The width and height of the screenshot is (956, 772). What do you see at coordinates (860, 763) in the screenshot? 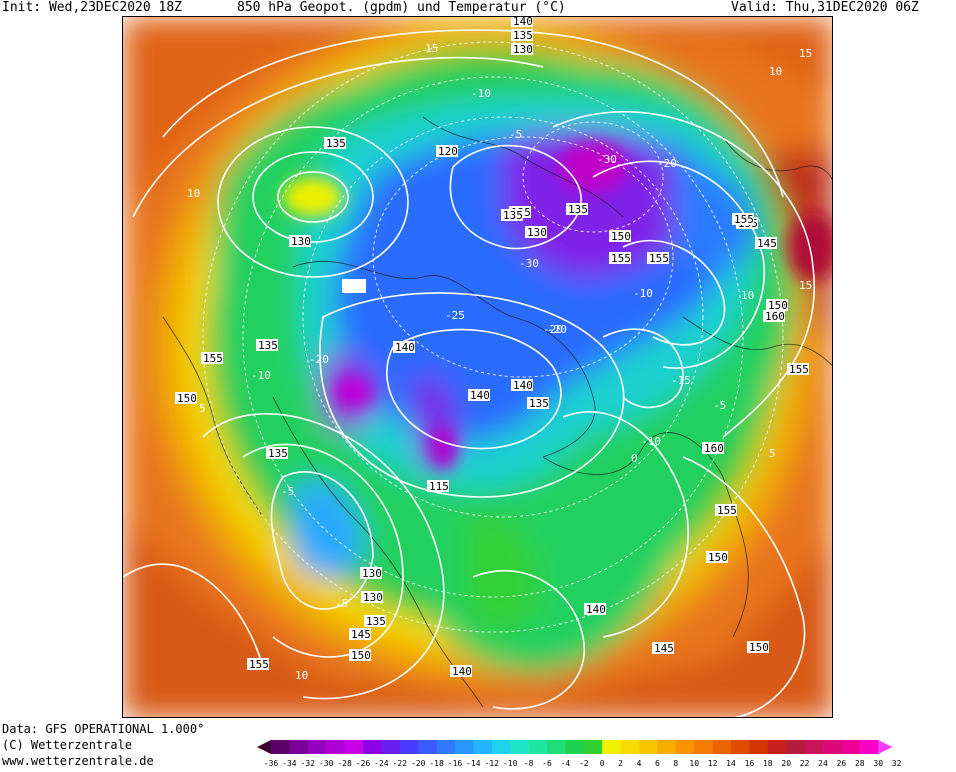
I see `legend-tick-label: 28` at bounding box center [860, 763].